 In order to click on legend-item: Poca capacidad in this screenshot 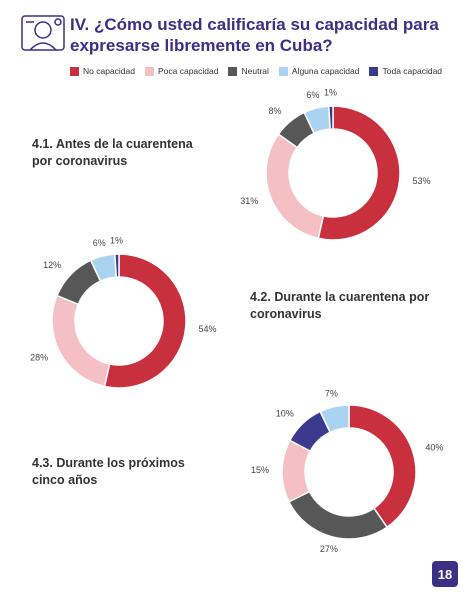, I will do `click(181, 71)`.